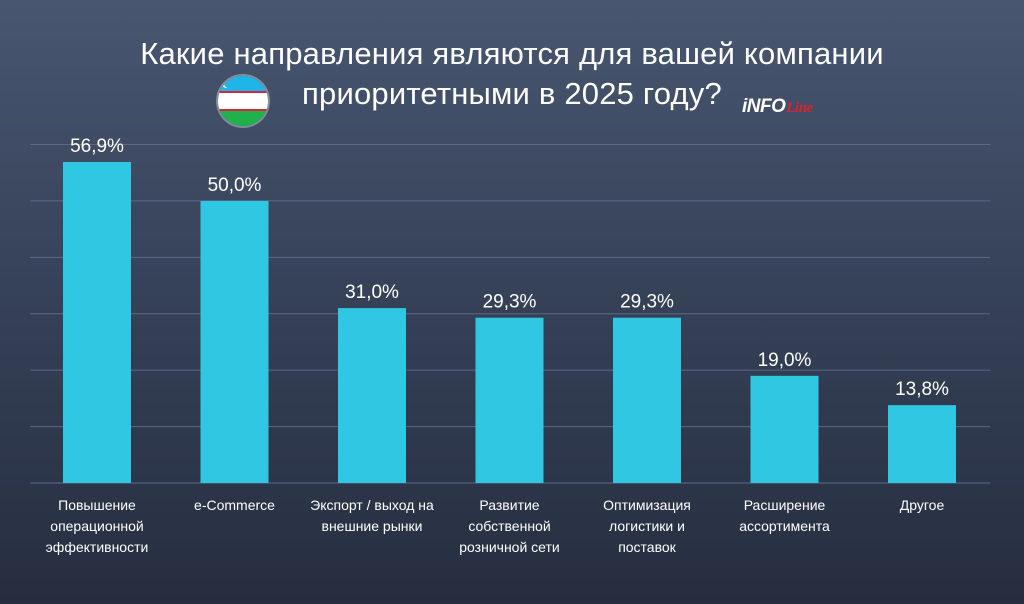 This screenshot has width=1024, height=604. I want to click on brand-logo-main: iNFO, so click(764, 106).